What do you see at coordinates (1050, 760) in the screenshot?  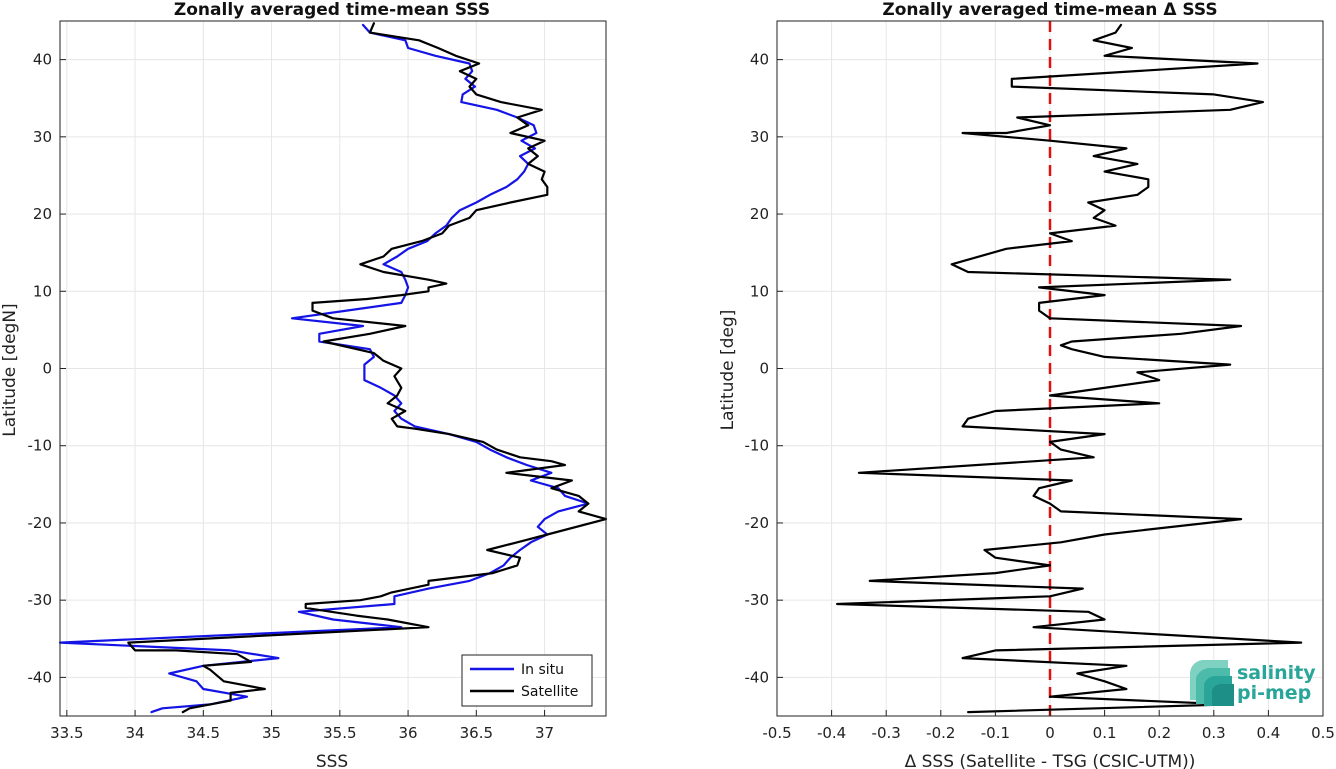 I see `right-x-axis-label: Δ SSS (Satellite - TSG (CSIC-UTM))` at bounding box center [1050, 760].